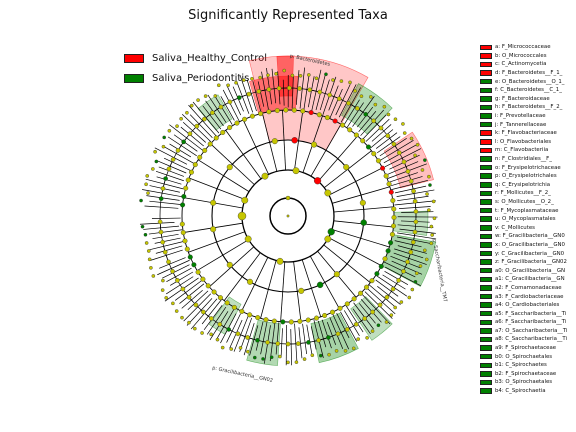  Describe the element at coordinates (521, 55) in the screenshot. I see `taxon-label: b: O_Micrococcales` at that location.